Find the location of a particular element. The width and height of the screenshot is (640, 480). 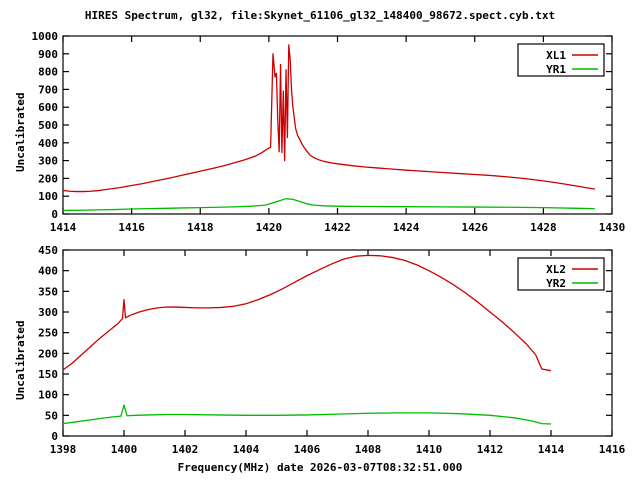

y-tick-label: 1000 is located at coordinates (45, 36).